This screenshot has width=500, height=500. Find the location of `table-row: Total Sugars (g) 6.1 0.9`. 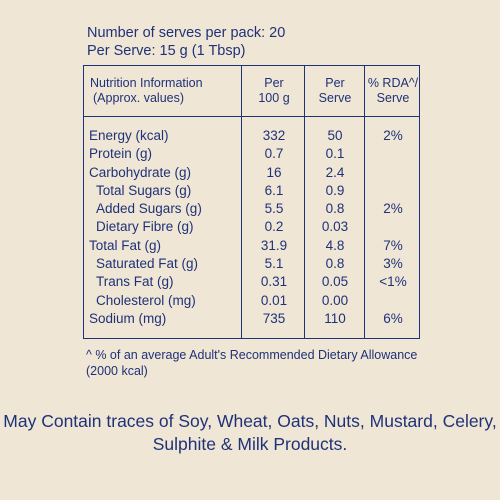

table-row: Total Sugars (g) 6.1 0.9 is located at coordinates (251, 191).